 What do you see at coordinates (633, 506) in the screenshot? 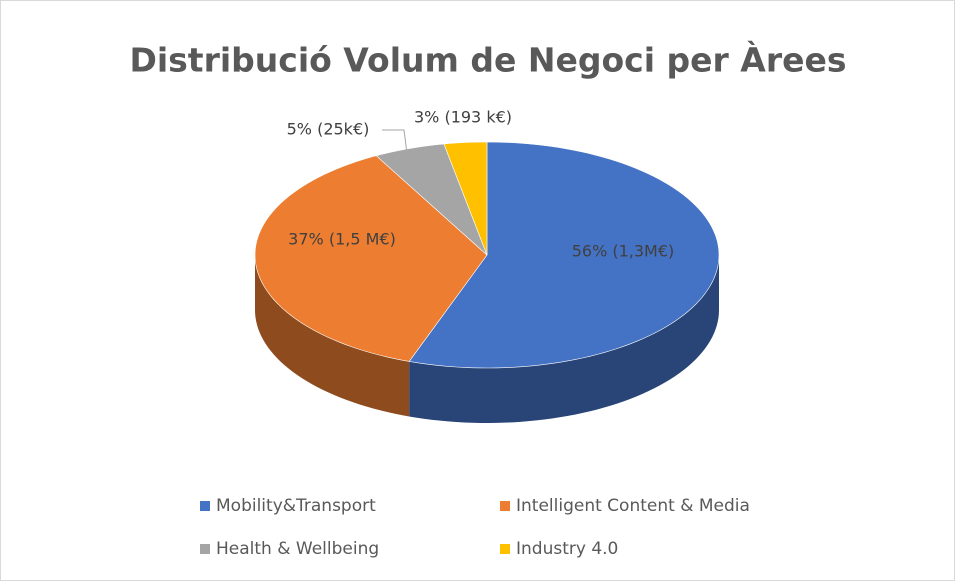
I see `legend-label: Intelligent Content & Media` at bounding box center [633, 506].